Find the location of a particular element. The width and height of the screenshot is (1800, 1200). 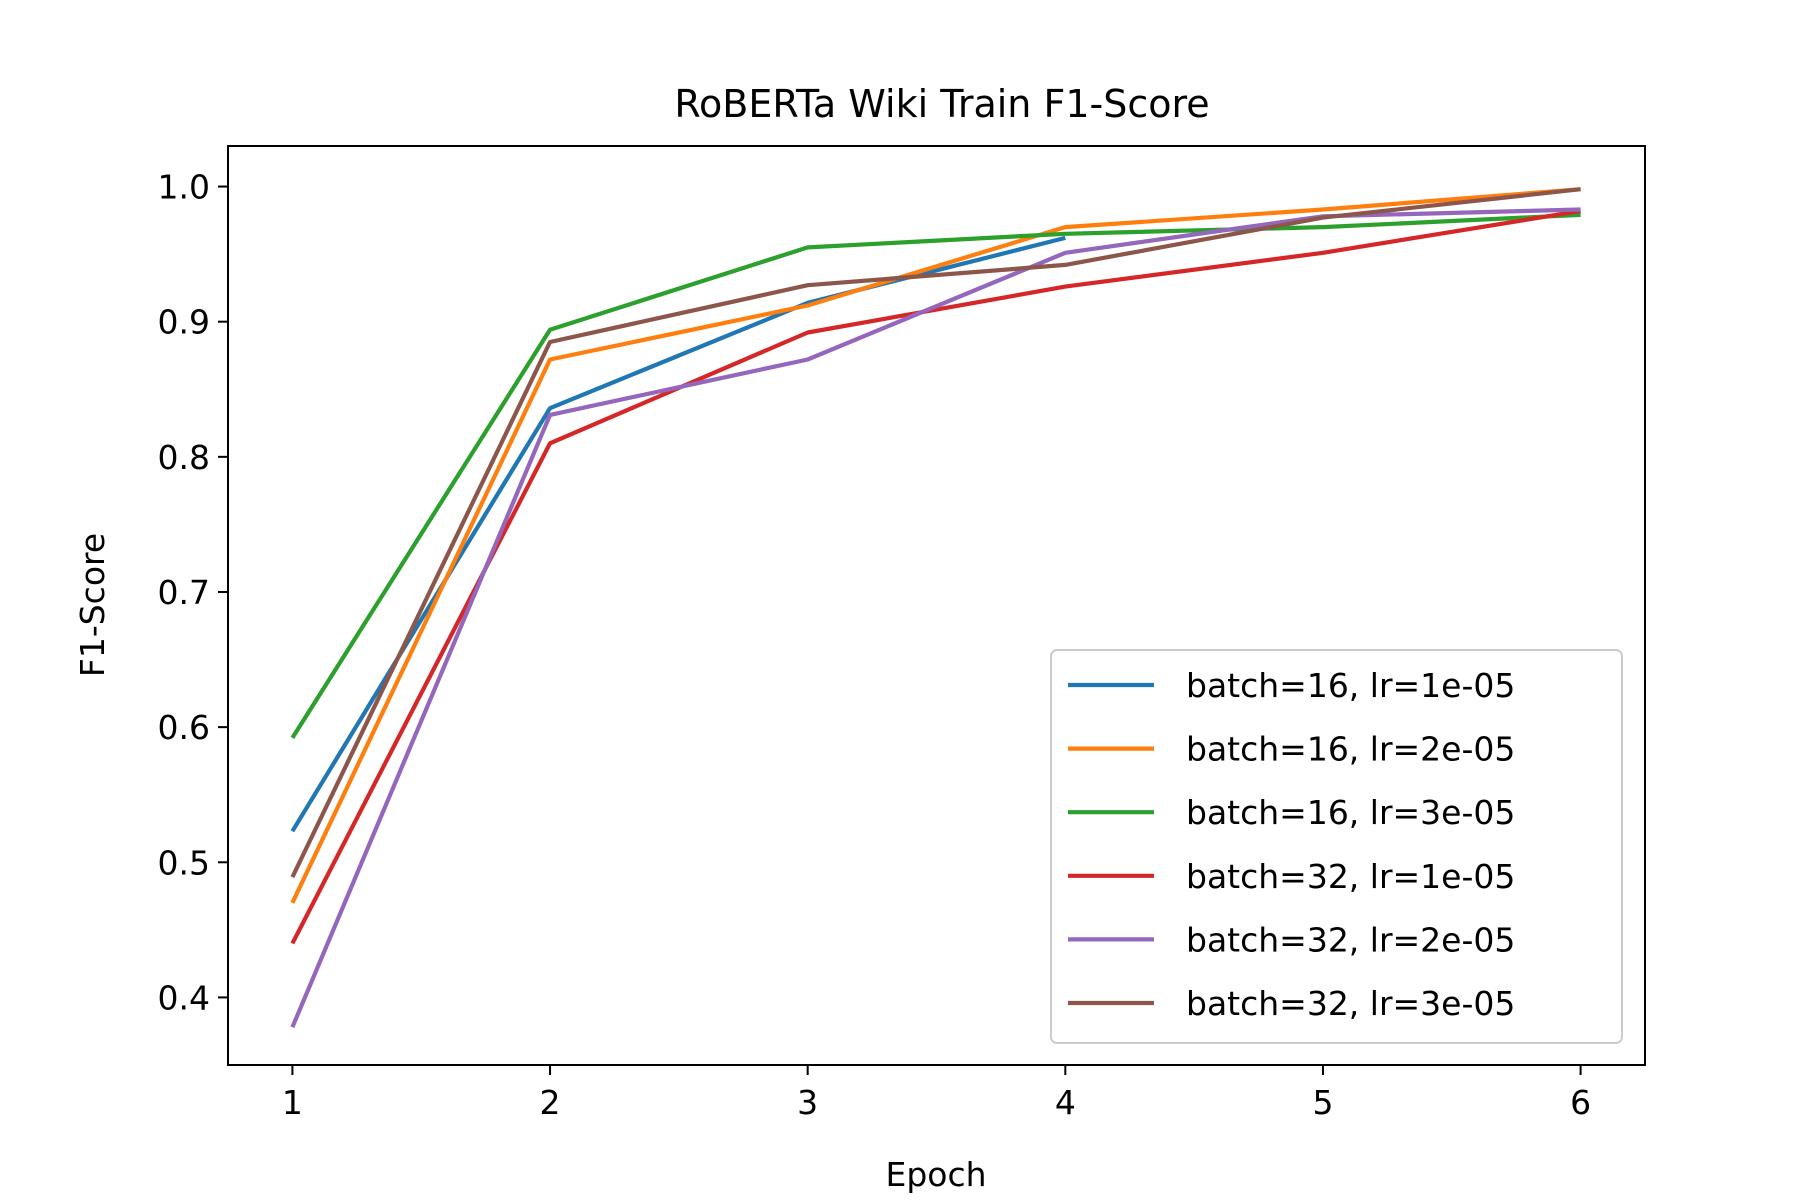

x-tick-label: 4 is located at coordinates (1065, 1102).